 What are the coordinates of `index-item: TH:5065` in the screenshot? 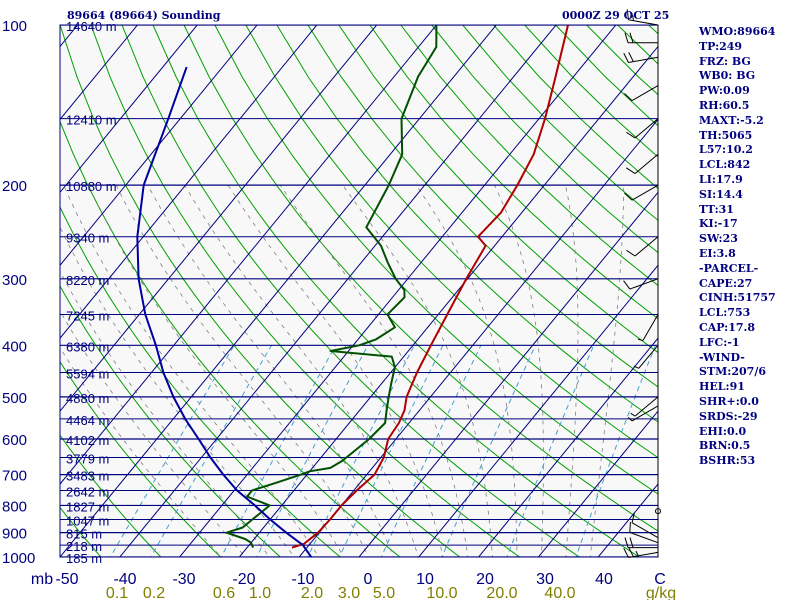 It's located at (726, 135).